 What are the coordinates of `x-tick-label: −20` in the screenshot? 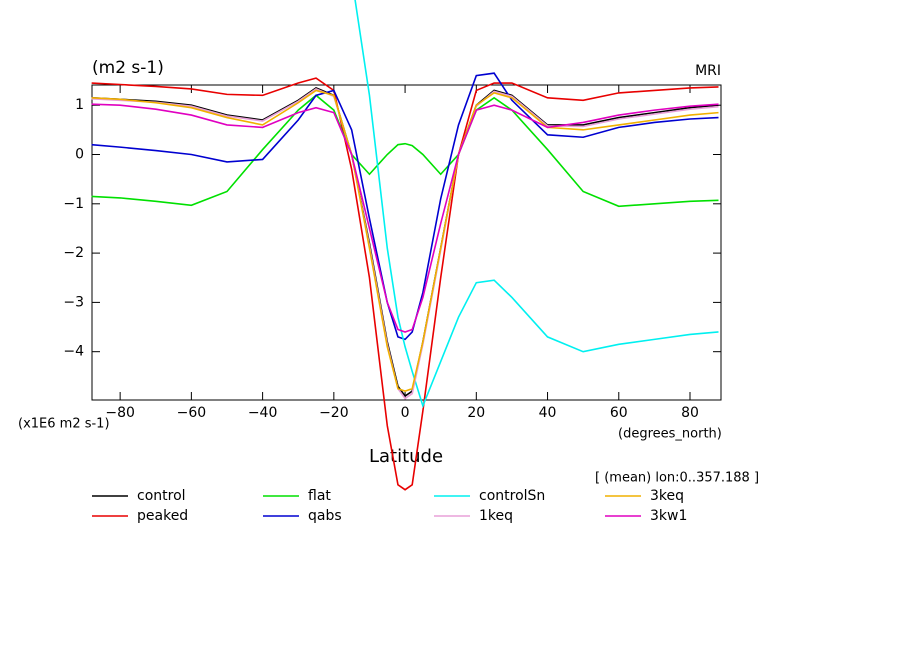 It's located at (334, 413).